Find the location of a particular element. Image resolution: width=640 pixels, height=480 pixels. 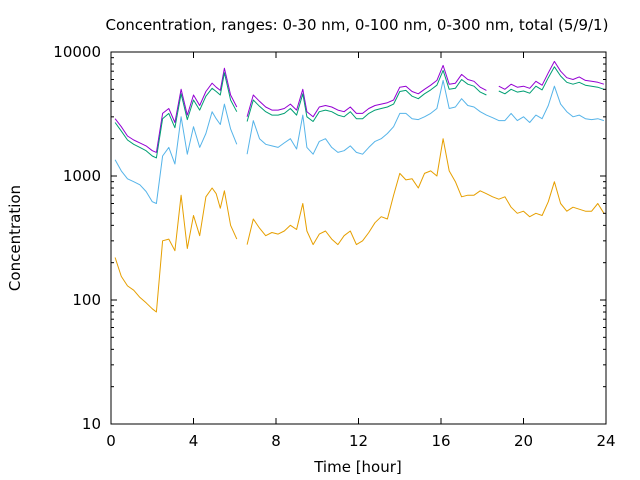

x-tick-label: 20 is located at coordinates (523, 441).